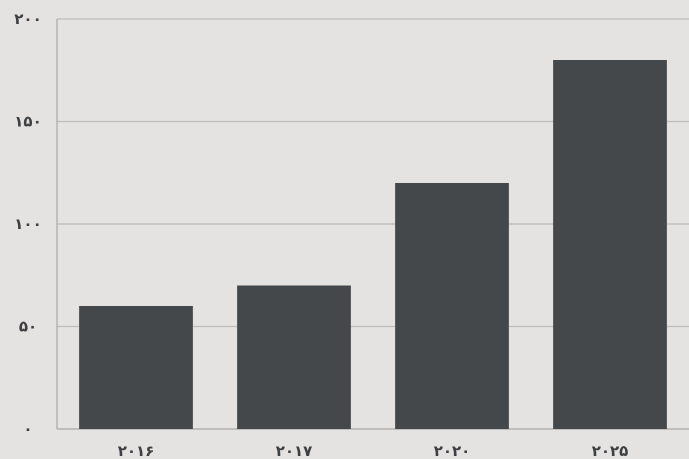  I want to click on y-tick-label: ۲۰۰, so click(27, 19).